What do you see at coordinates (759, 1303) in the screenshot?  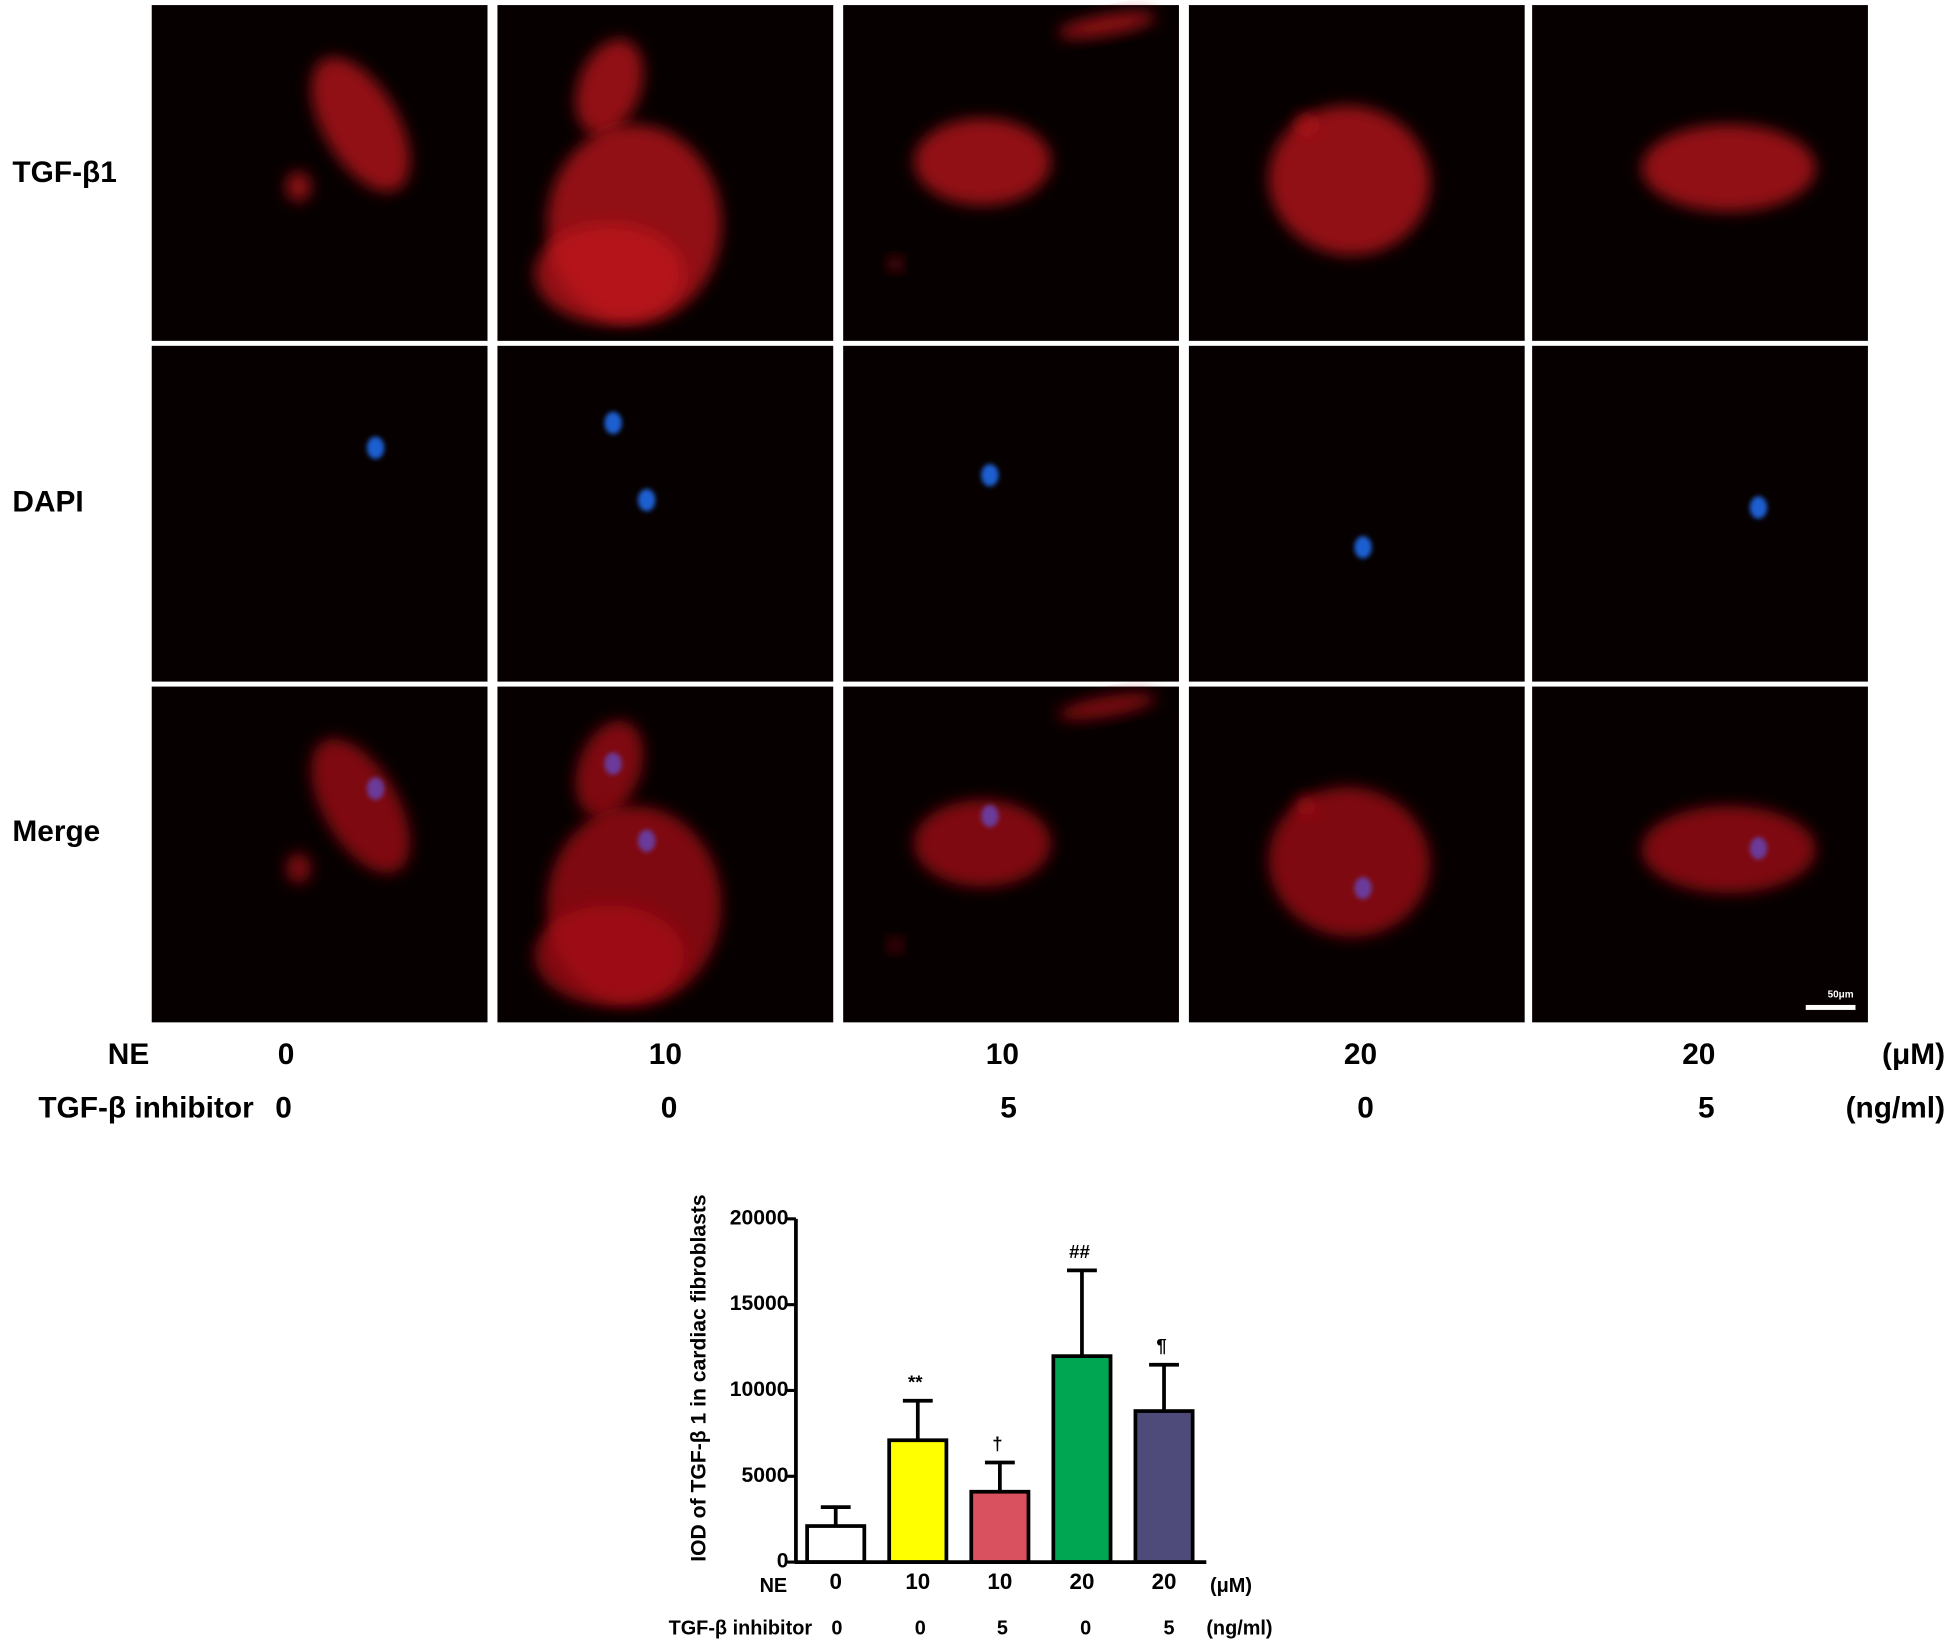 I see `y-tick-label: 15000` at bounding box center [759, 1303].